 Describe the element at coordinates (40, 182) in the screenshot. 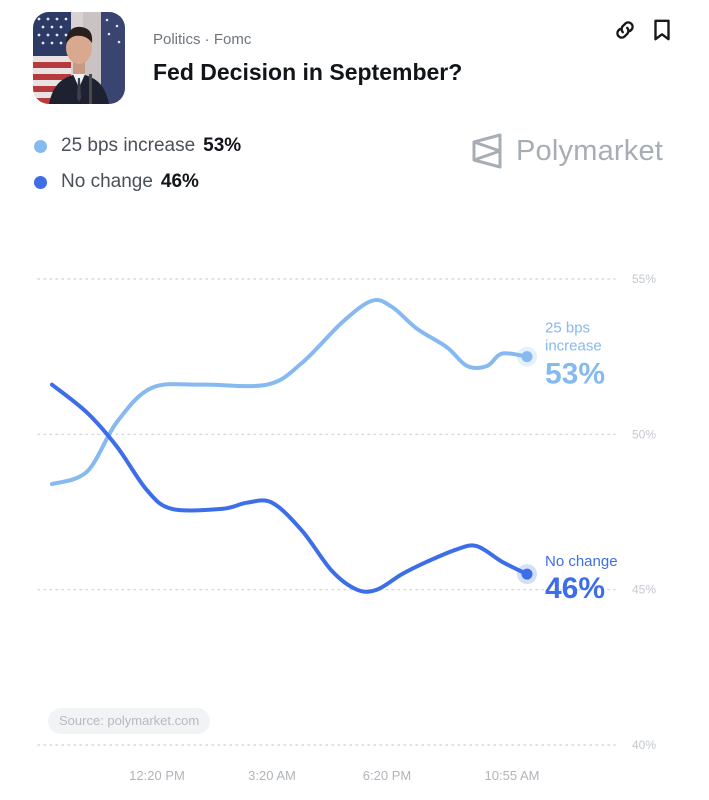

I see `legend-dot-no-change` at that location.